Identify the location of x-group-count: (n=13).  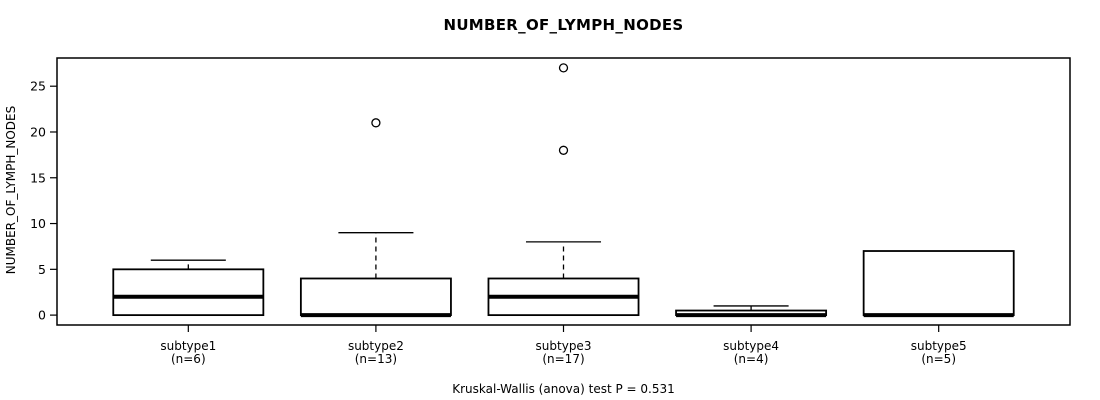
(376, 359).